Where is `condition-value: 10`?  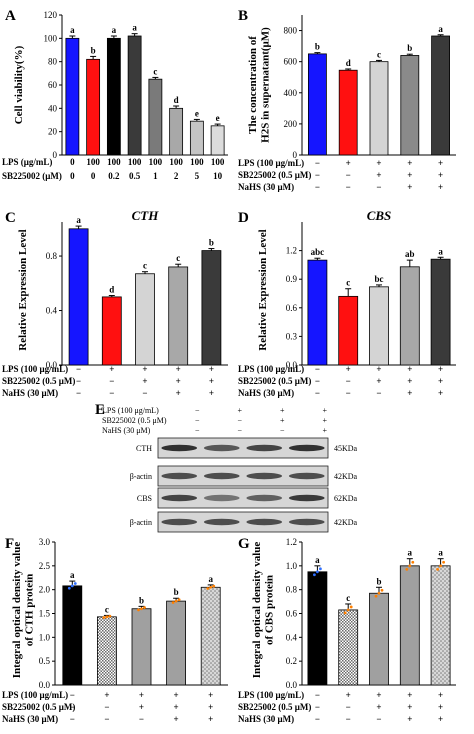 condition-value: 10 is located at coordinates (218, 176).